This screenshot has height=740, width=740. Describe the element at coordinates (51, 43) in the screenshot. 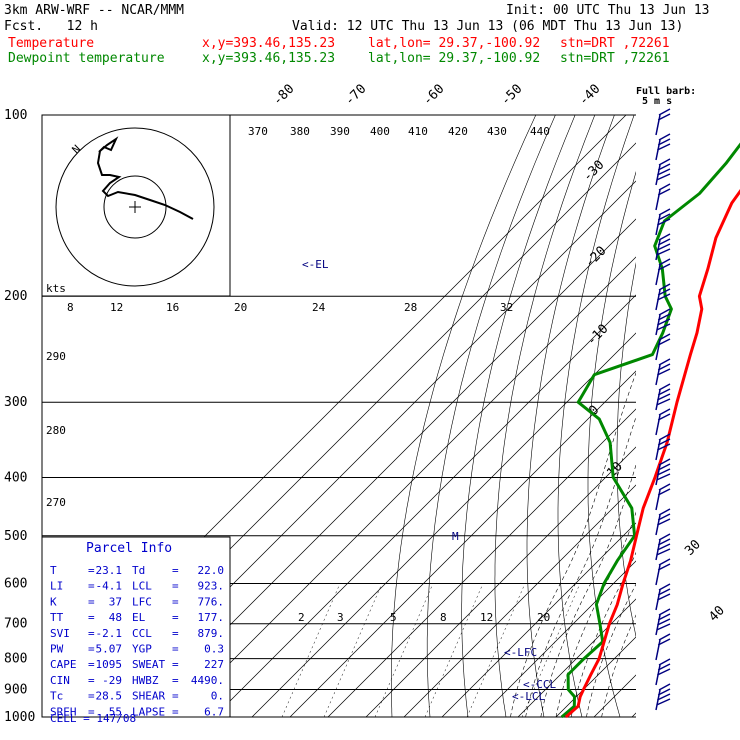

I see `temperature-legend-label: Temperature` at that location.